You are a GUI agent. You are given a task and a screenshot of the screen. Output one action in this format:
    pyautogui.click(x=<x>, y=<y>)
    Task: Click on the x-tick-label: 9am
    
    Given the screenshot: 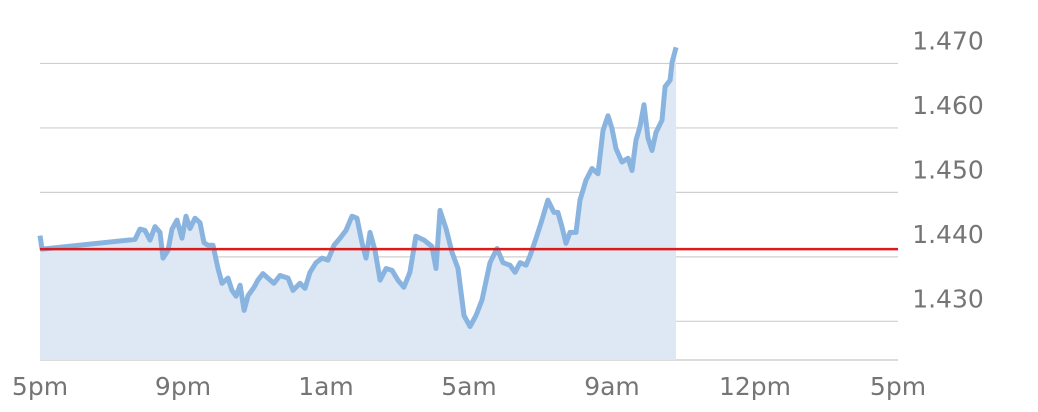 What is the action you would take?
    pyautogui.click(x=612, y=386)
    